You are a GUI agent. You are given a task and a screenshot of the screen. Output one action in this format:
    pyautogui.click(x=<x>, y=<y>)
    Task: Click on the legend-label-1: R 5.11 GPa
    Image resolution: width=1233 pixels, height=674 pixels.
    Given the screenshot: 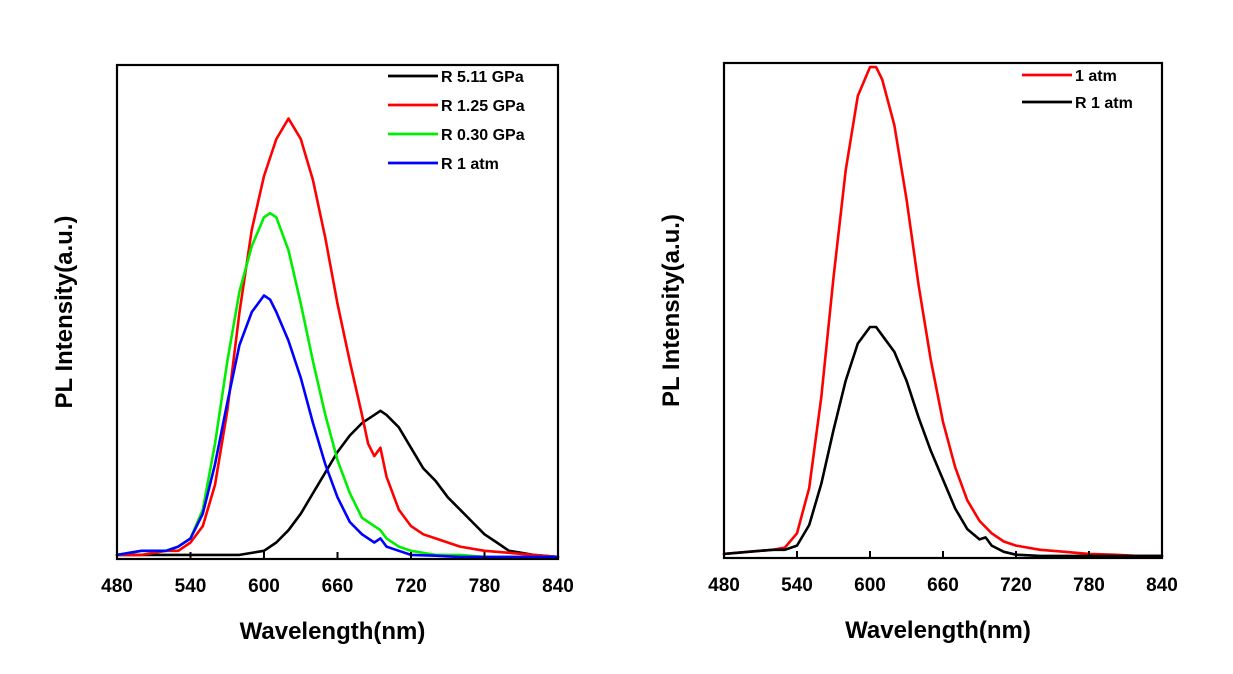 What is the action you would take?
    pyautogui.click(x=482, y=77)
    